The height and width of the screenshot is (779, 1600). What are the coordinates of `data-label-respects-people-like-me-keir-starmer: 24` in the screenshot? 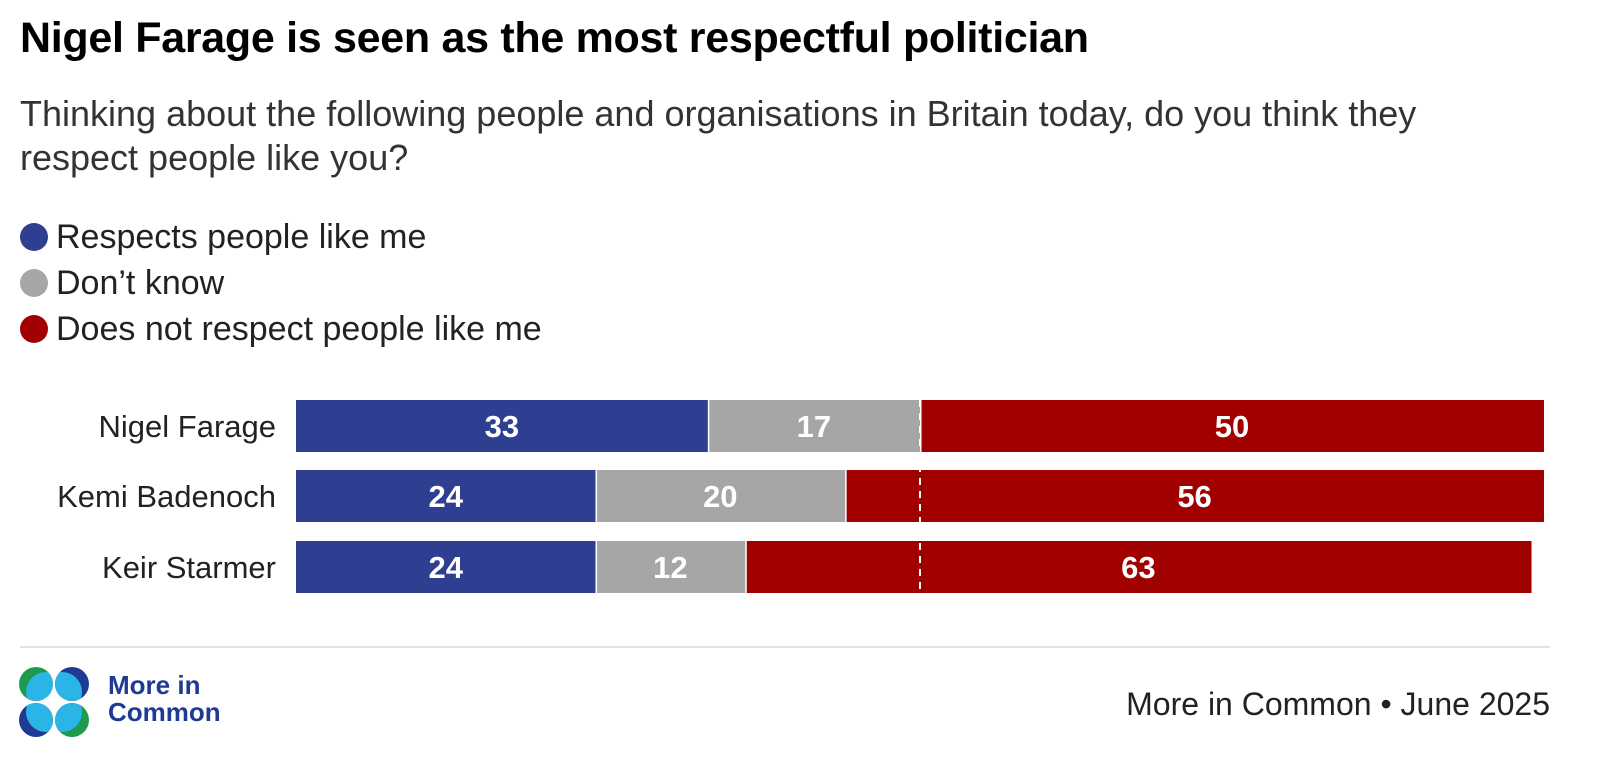 It's located at (446, 567).